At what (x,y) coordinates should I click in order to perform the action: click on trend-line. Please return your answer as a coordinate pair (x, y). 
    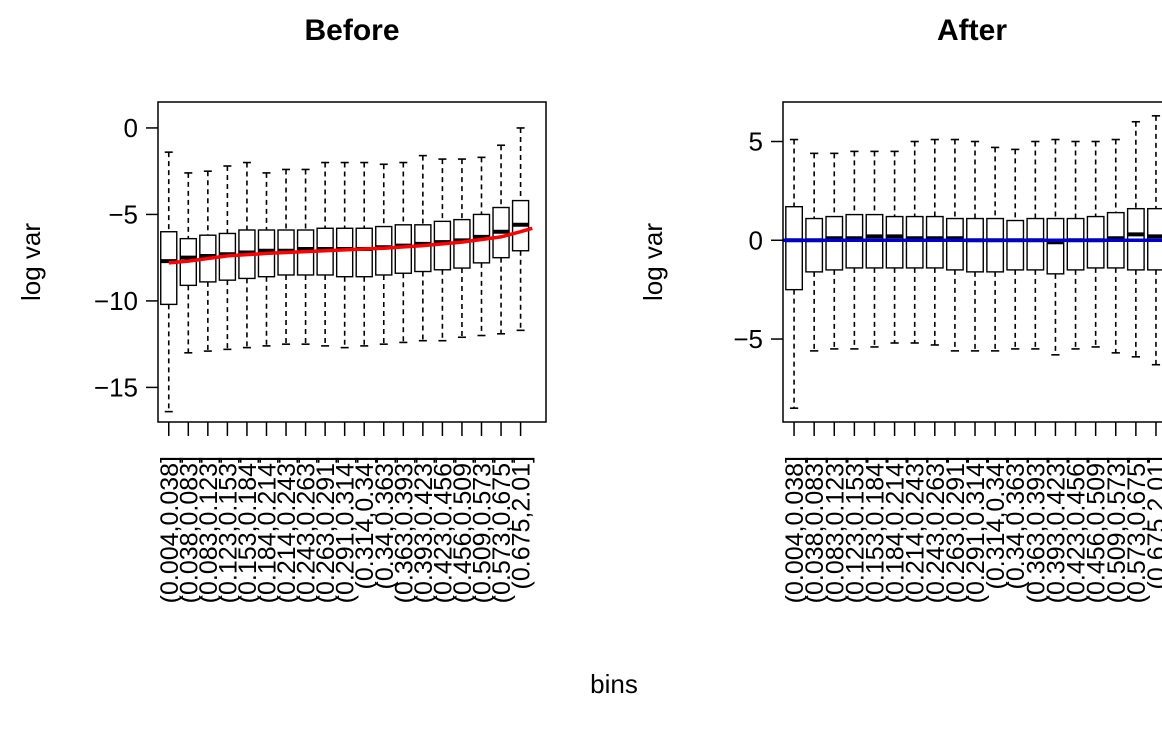
    Looking at the image, I should click on (350, 245).